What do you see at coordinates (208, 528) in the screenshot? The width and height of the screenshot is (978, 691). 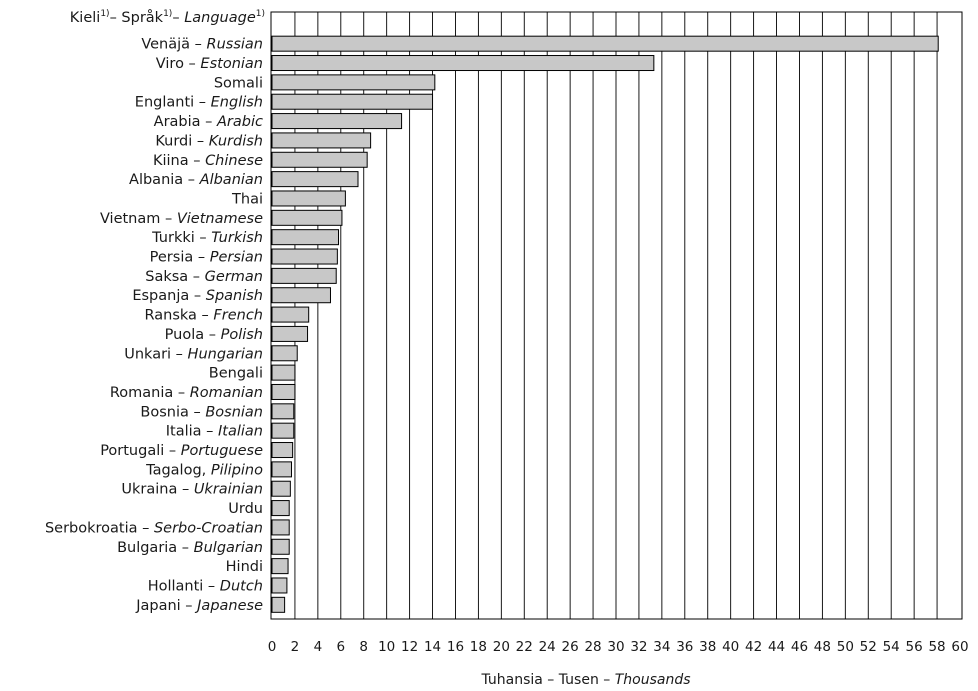 I see `category-label-en: Serbo-Croatian` at bounding box center [208, 528].